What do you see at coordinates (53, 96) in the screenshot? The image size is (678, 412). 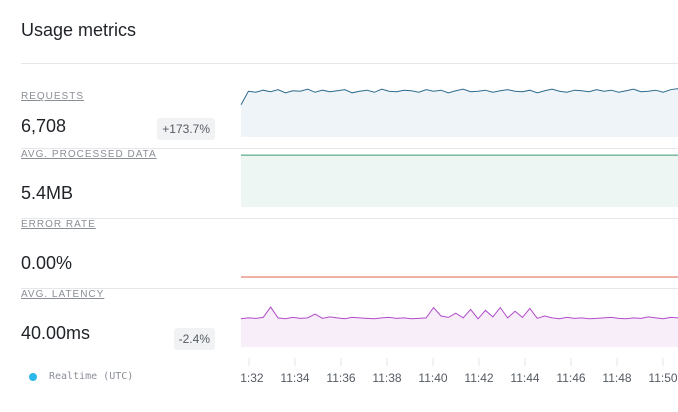 I see `metric-label: REQUESTS` at bounding box center [53, 96].